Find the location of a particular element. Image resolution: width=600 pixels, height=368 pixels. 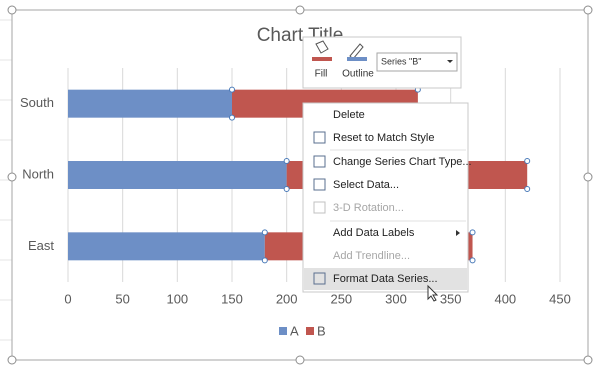

menu-item: Reset to Match Style is located at coordinates (384, 138).